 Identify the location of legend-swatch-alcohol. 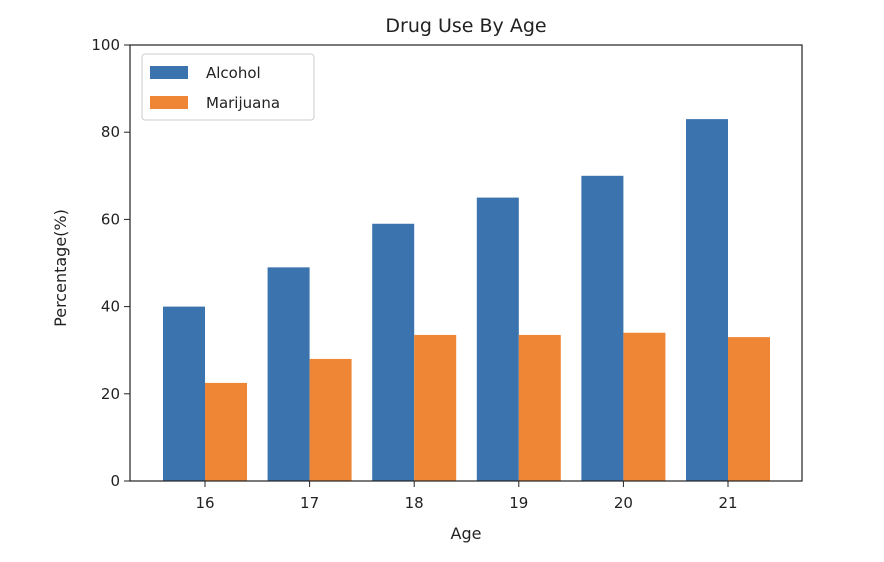
(169, 72).